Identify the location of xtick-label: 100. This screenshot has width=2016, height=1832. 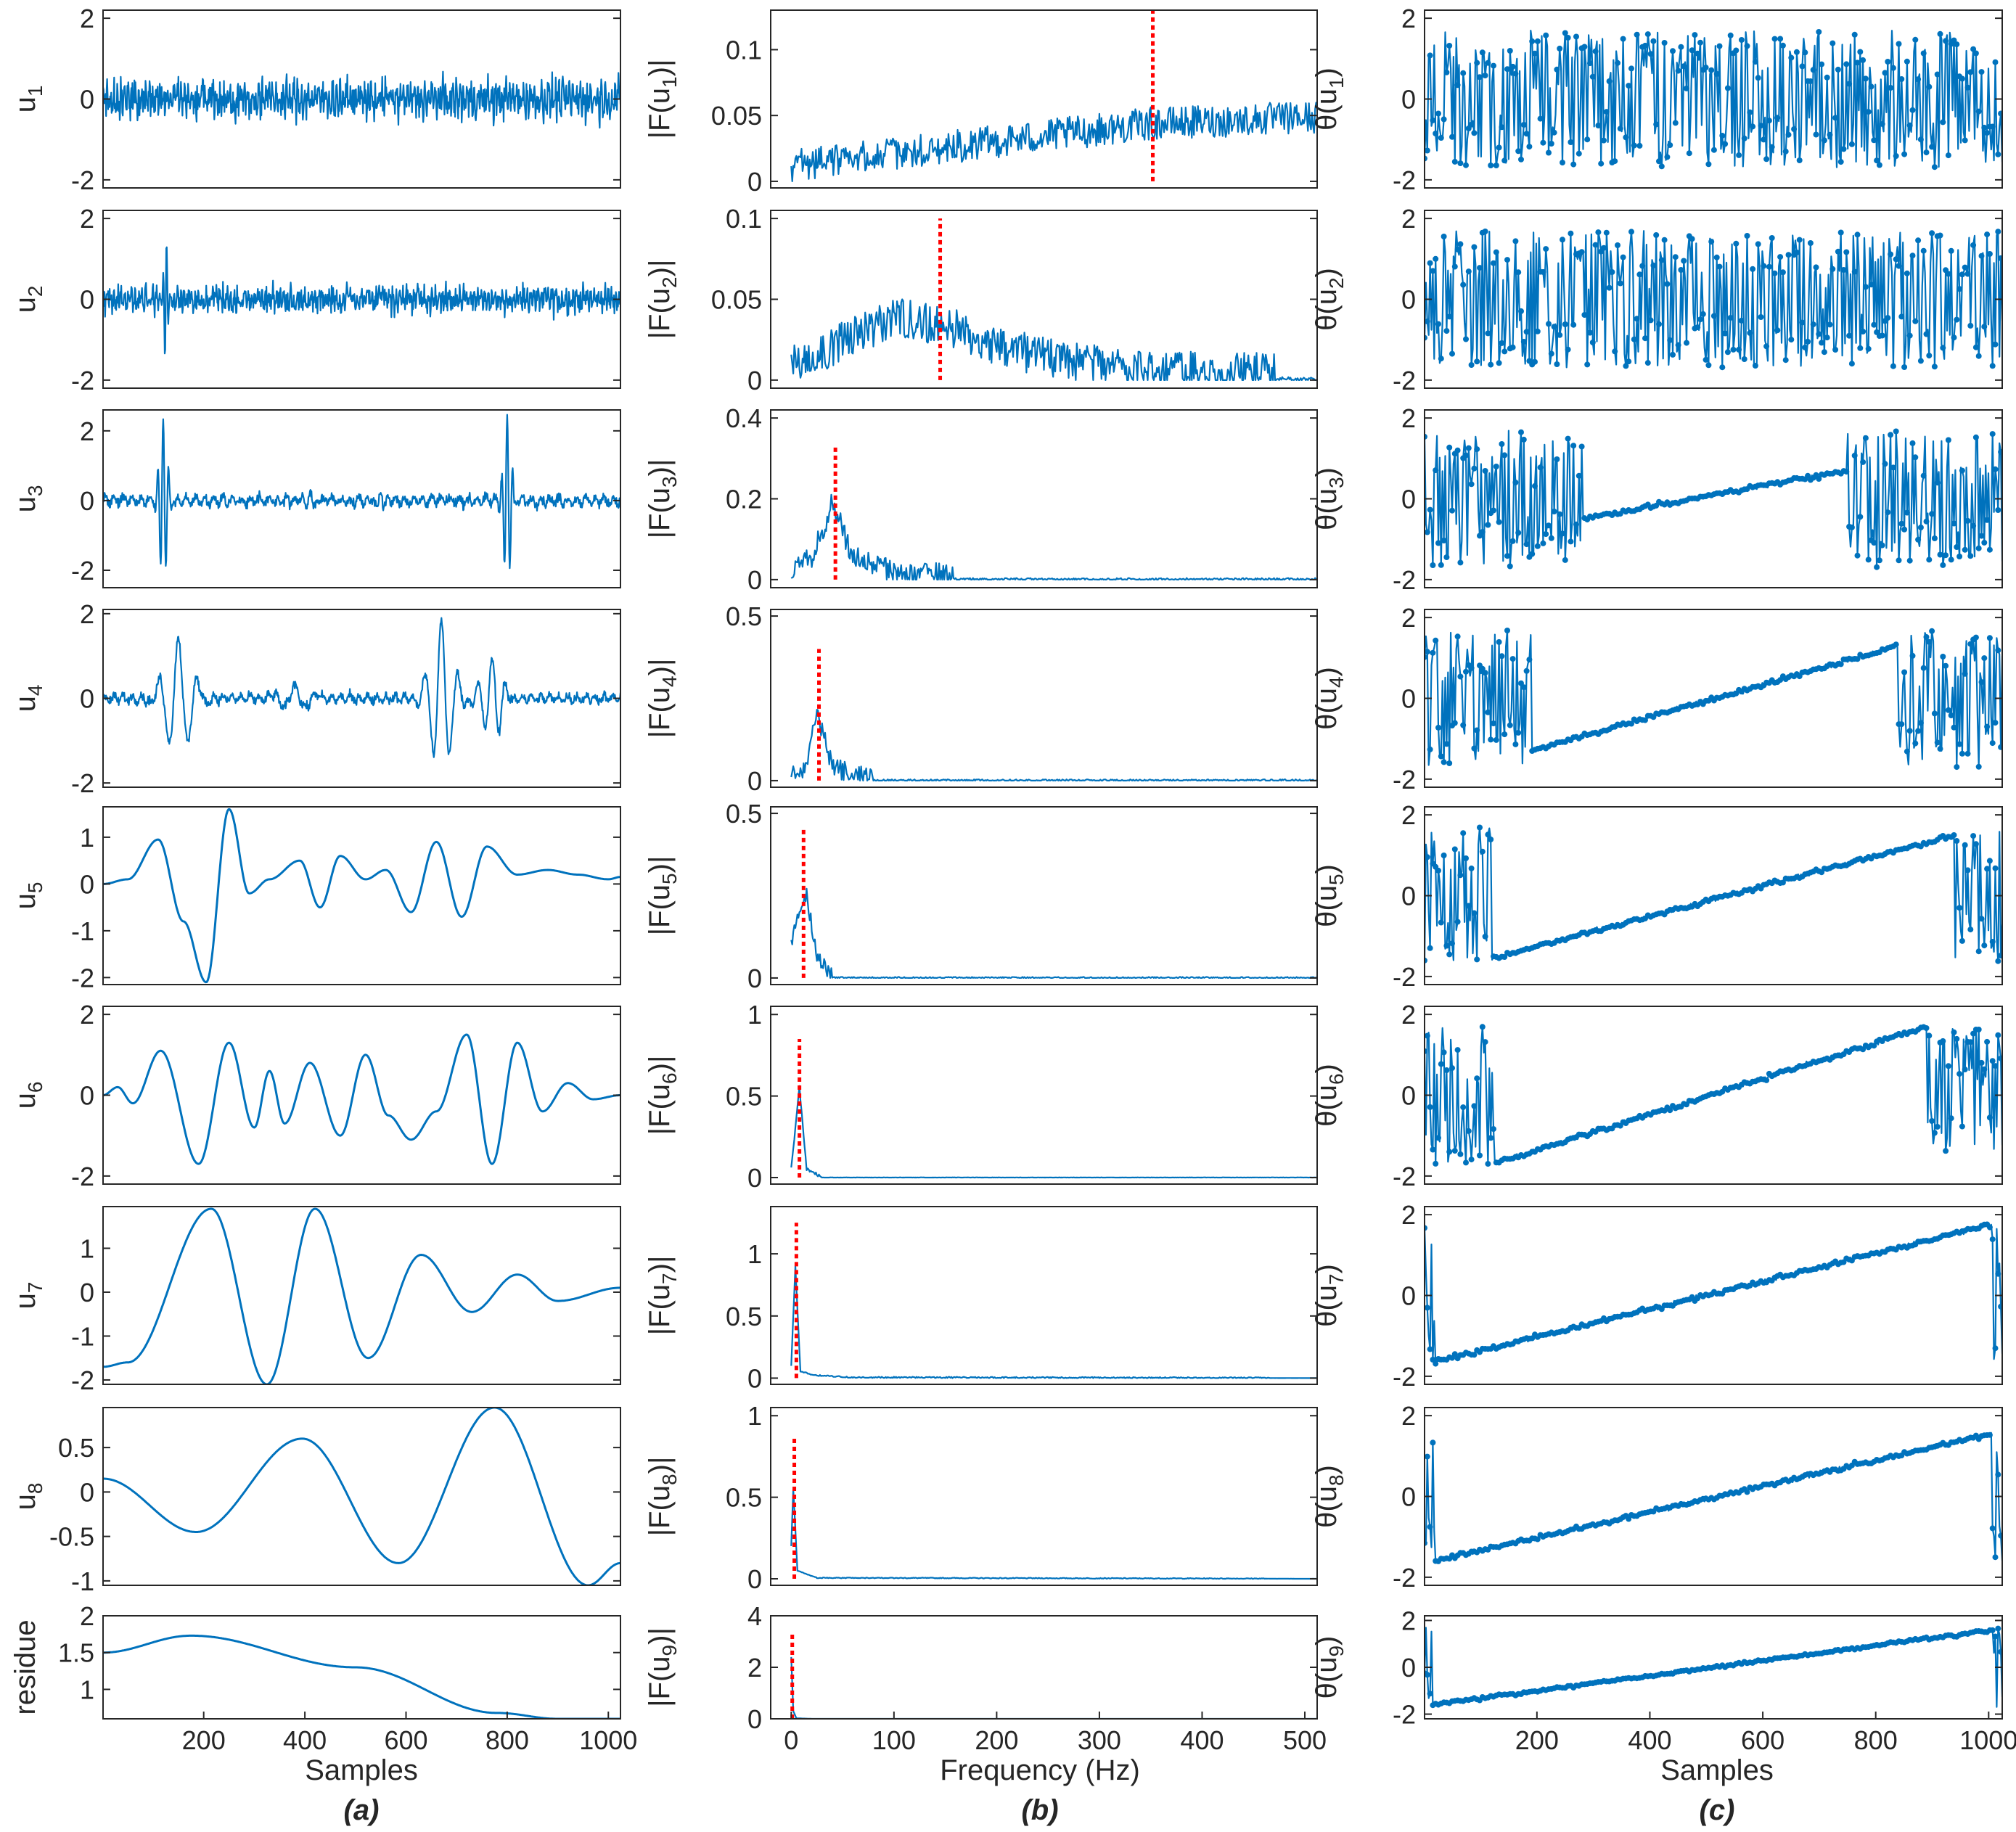
(894, 1740).